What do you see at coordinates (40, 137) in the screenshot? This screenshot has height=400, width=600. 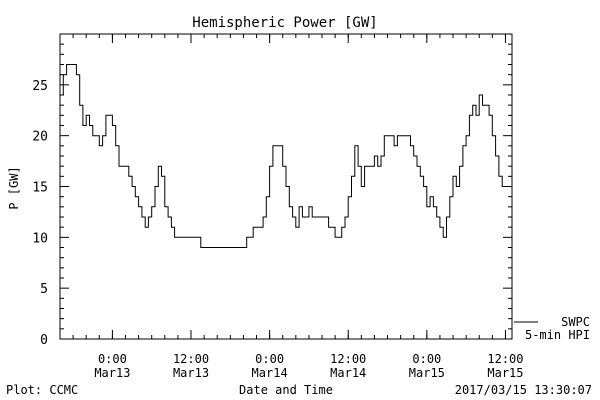 I see `y-tick-label: 20` at bounding box center [40, 137].